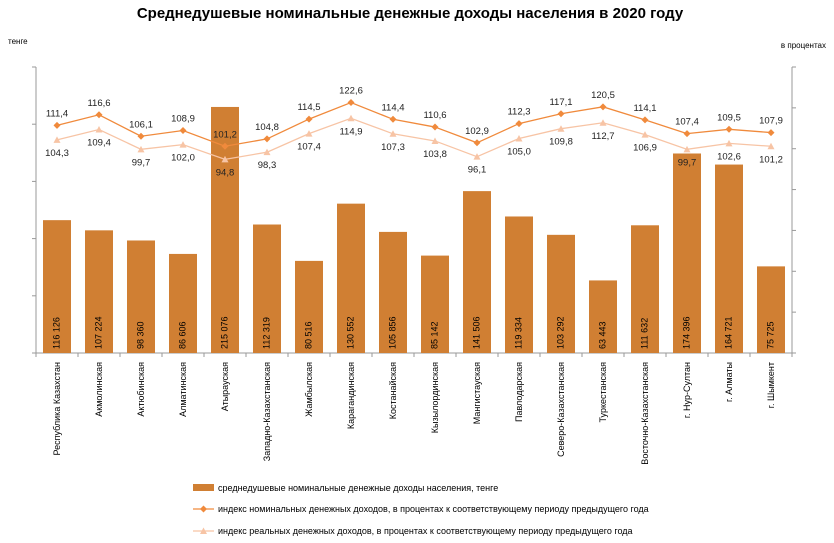  I want to click on nominal-index-line, so click(414, 124).